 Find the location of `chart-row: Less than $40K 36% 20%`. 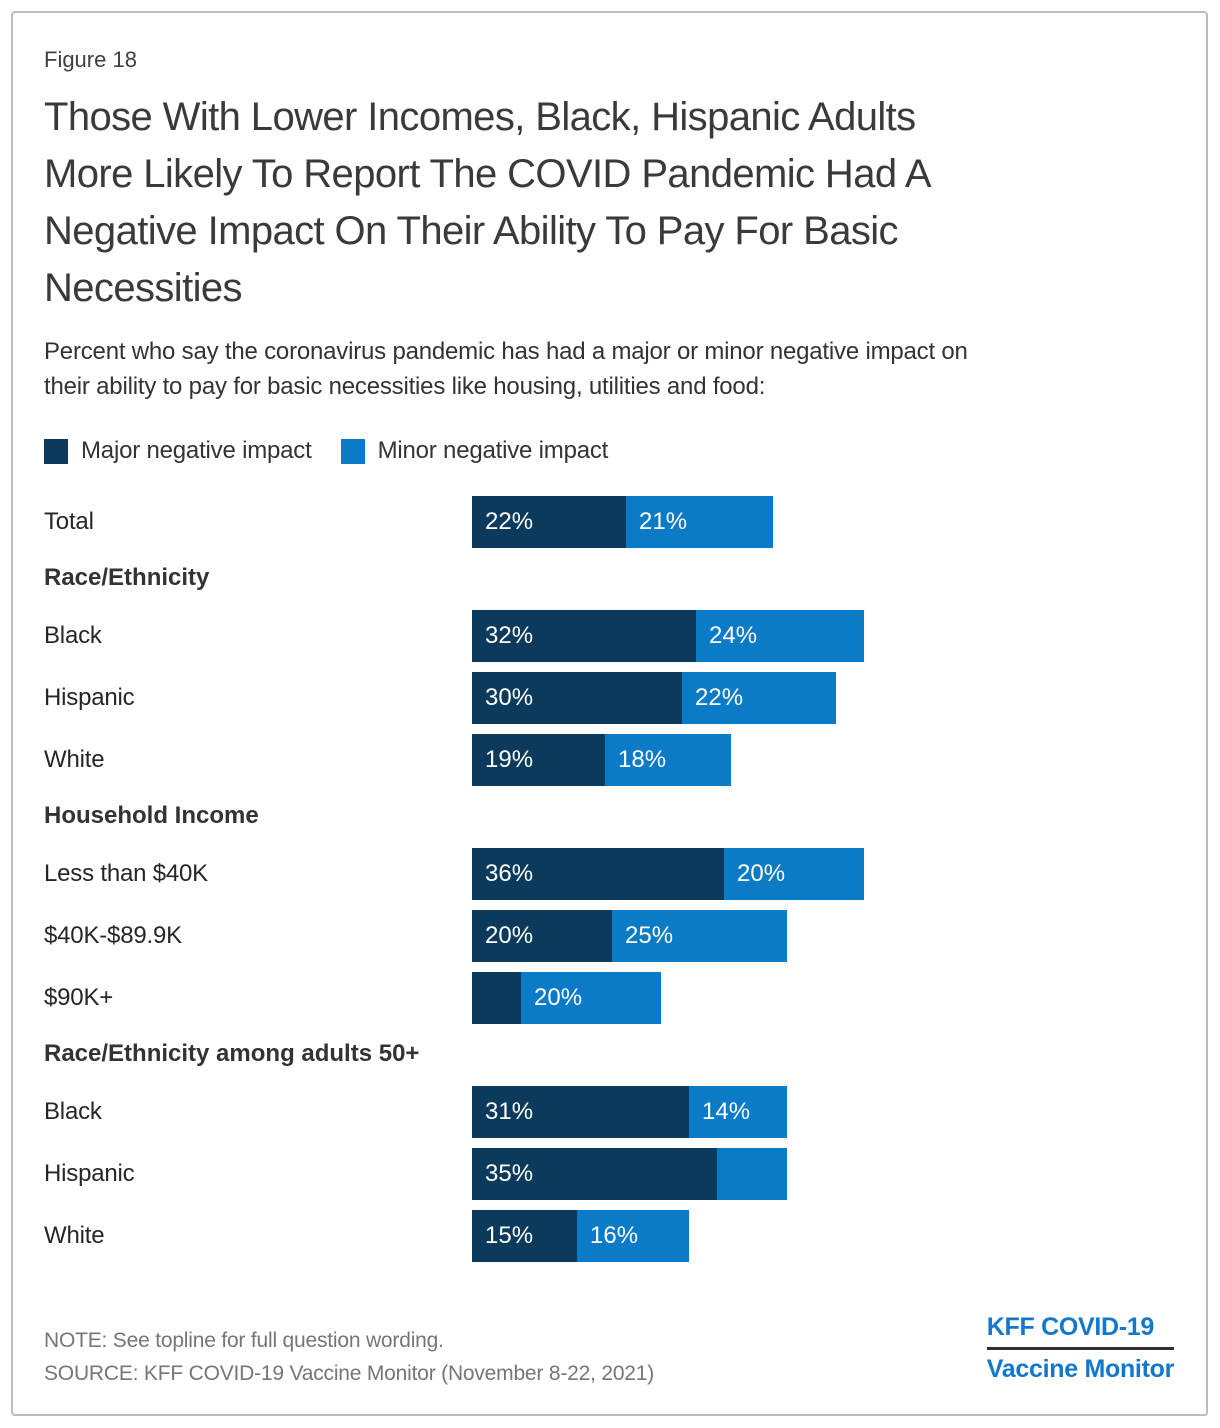

chart-row: Less than $40K 36% 20% is located at coordinates (610, 874).